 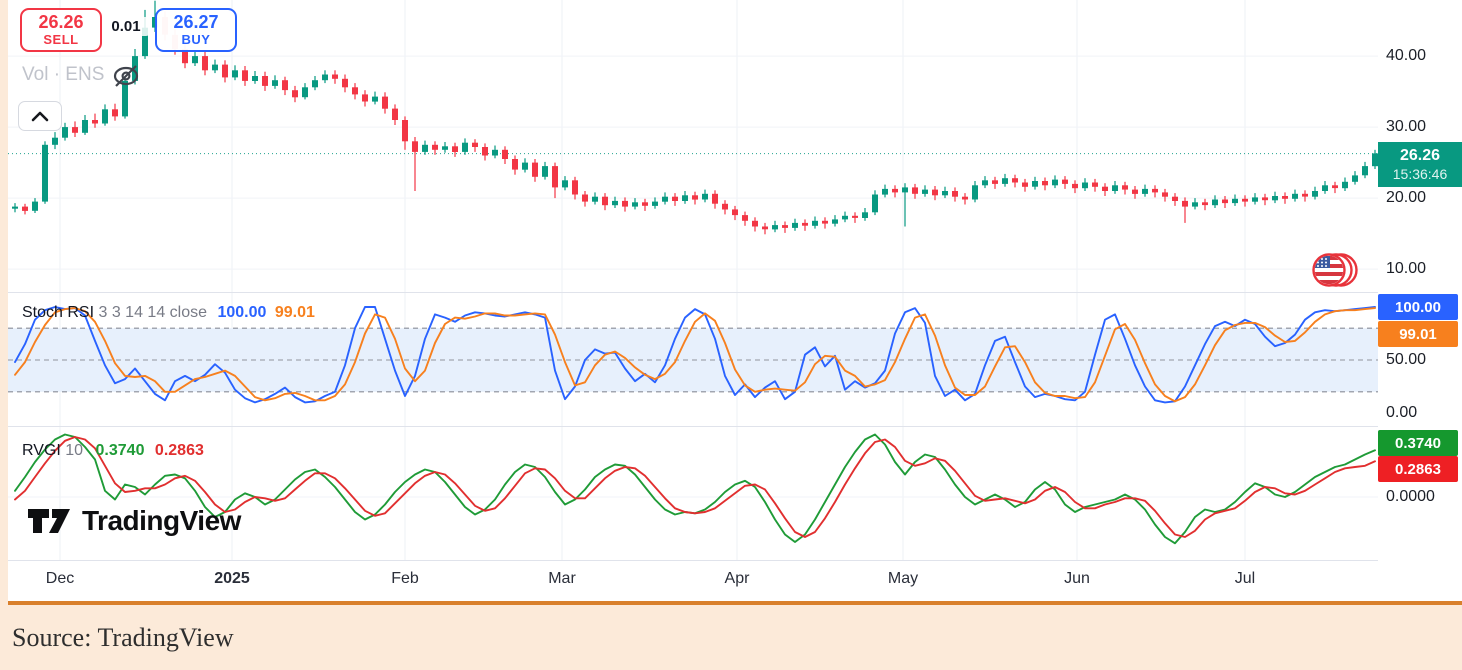 What do you see at coordinates (63, 74) in the screenshot?
I see `volume-legend-label: Vol · ENS` at bounding box center [63, 74].